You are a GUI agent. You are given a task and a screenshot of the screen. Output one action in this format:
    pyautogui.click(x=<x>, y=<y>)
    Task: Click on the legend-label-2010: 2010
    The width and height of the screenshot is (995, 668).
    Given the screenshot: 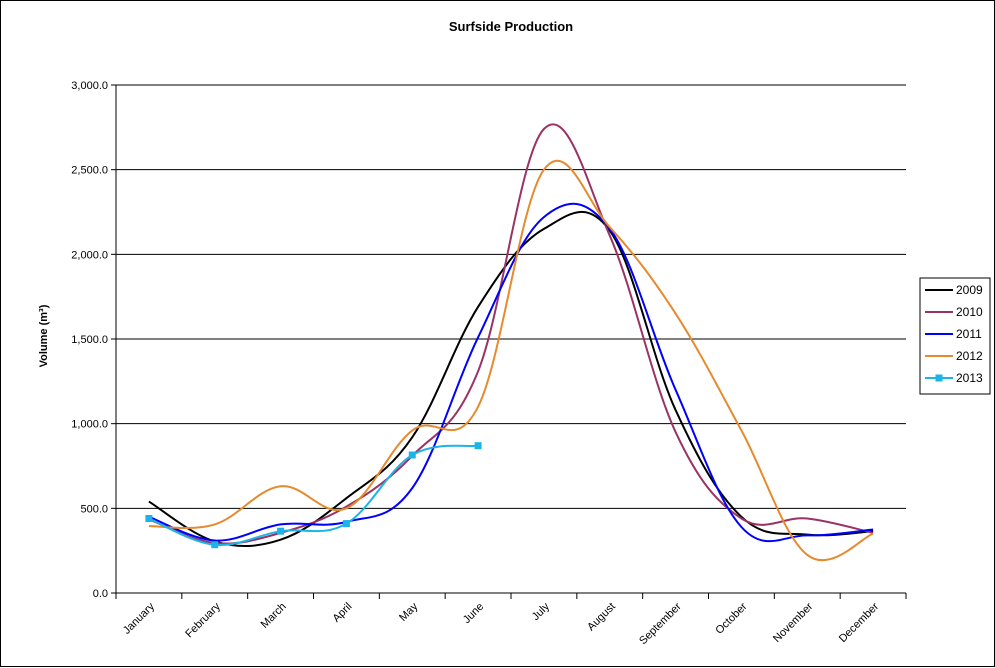 What is the action you would take?
    pyautogui.click(x=969, y=312)
    